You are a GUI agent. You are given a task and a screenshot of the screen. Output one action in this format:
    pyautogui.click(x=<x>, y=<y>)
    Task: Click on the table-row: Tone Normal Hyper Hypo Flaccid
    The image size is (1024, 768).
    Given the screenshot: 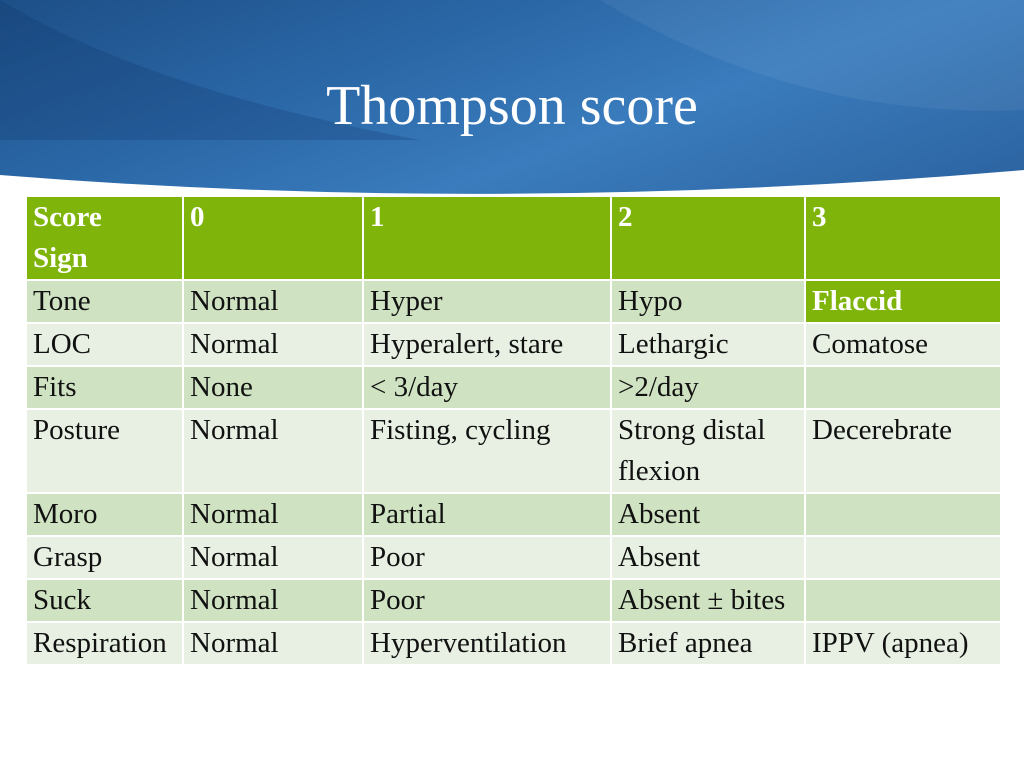 What is the action you would take?
    pyautogui.click(x=513, y=301)
    